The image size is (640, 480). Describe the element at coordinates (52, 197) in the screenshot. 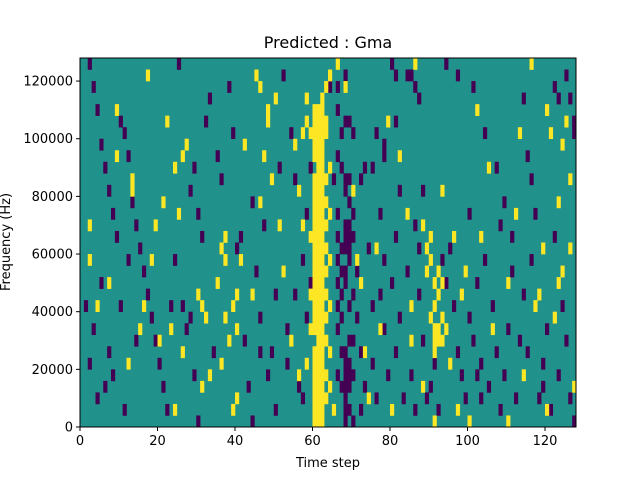

I see `y-tick-label: 80000` at that location.